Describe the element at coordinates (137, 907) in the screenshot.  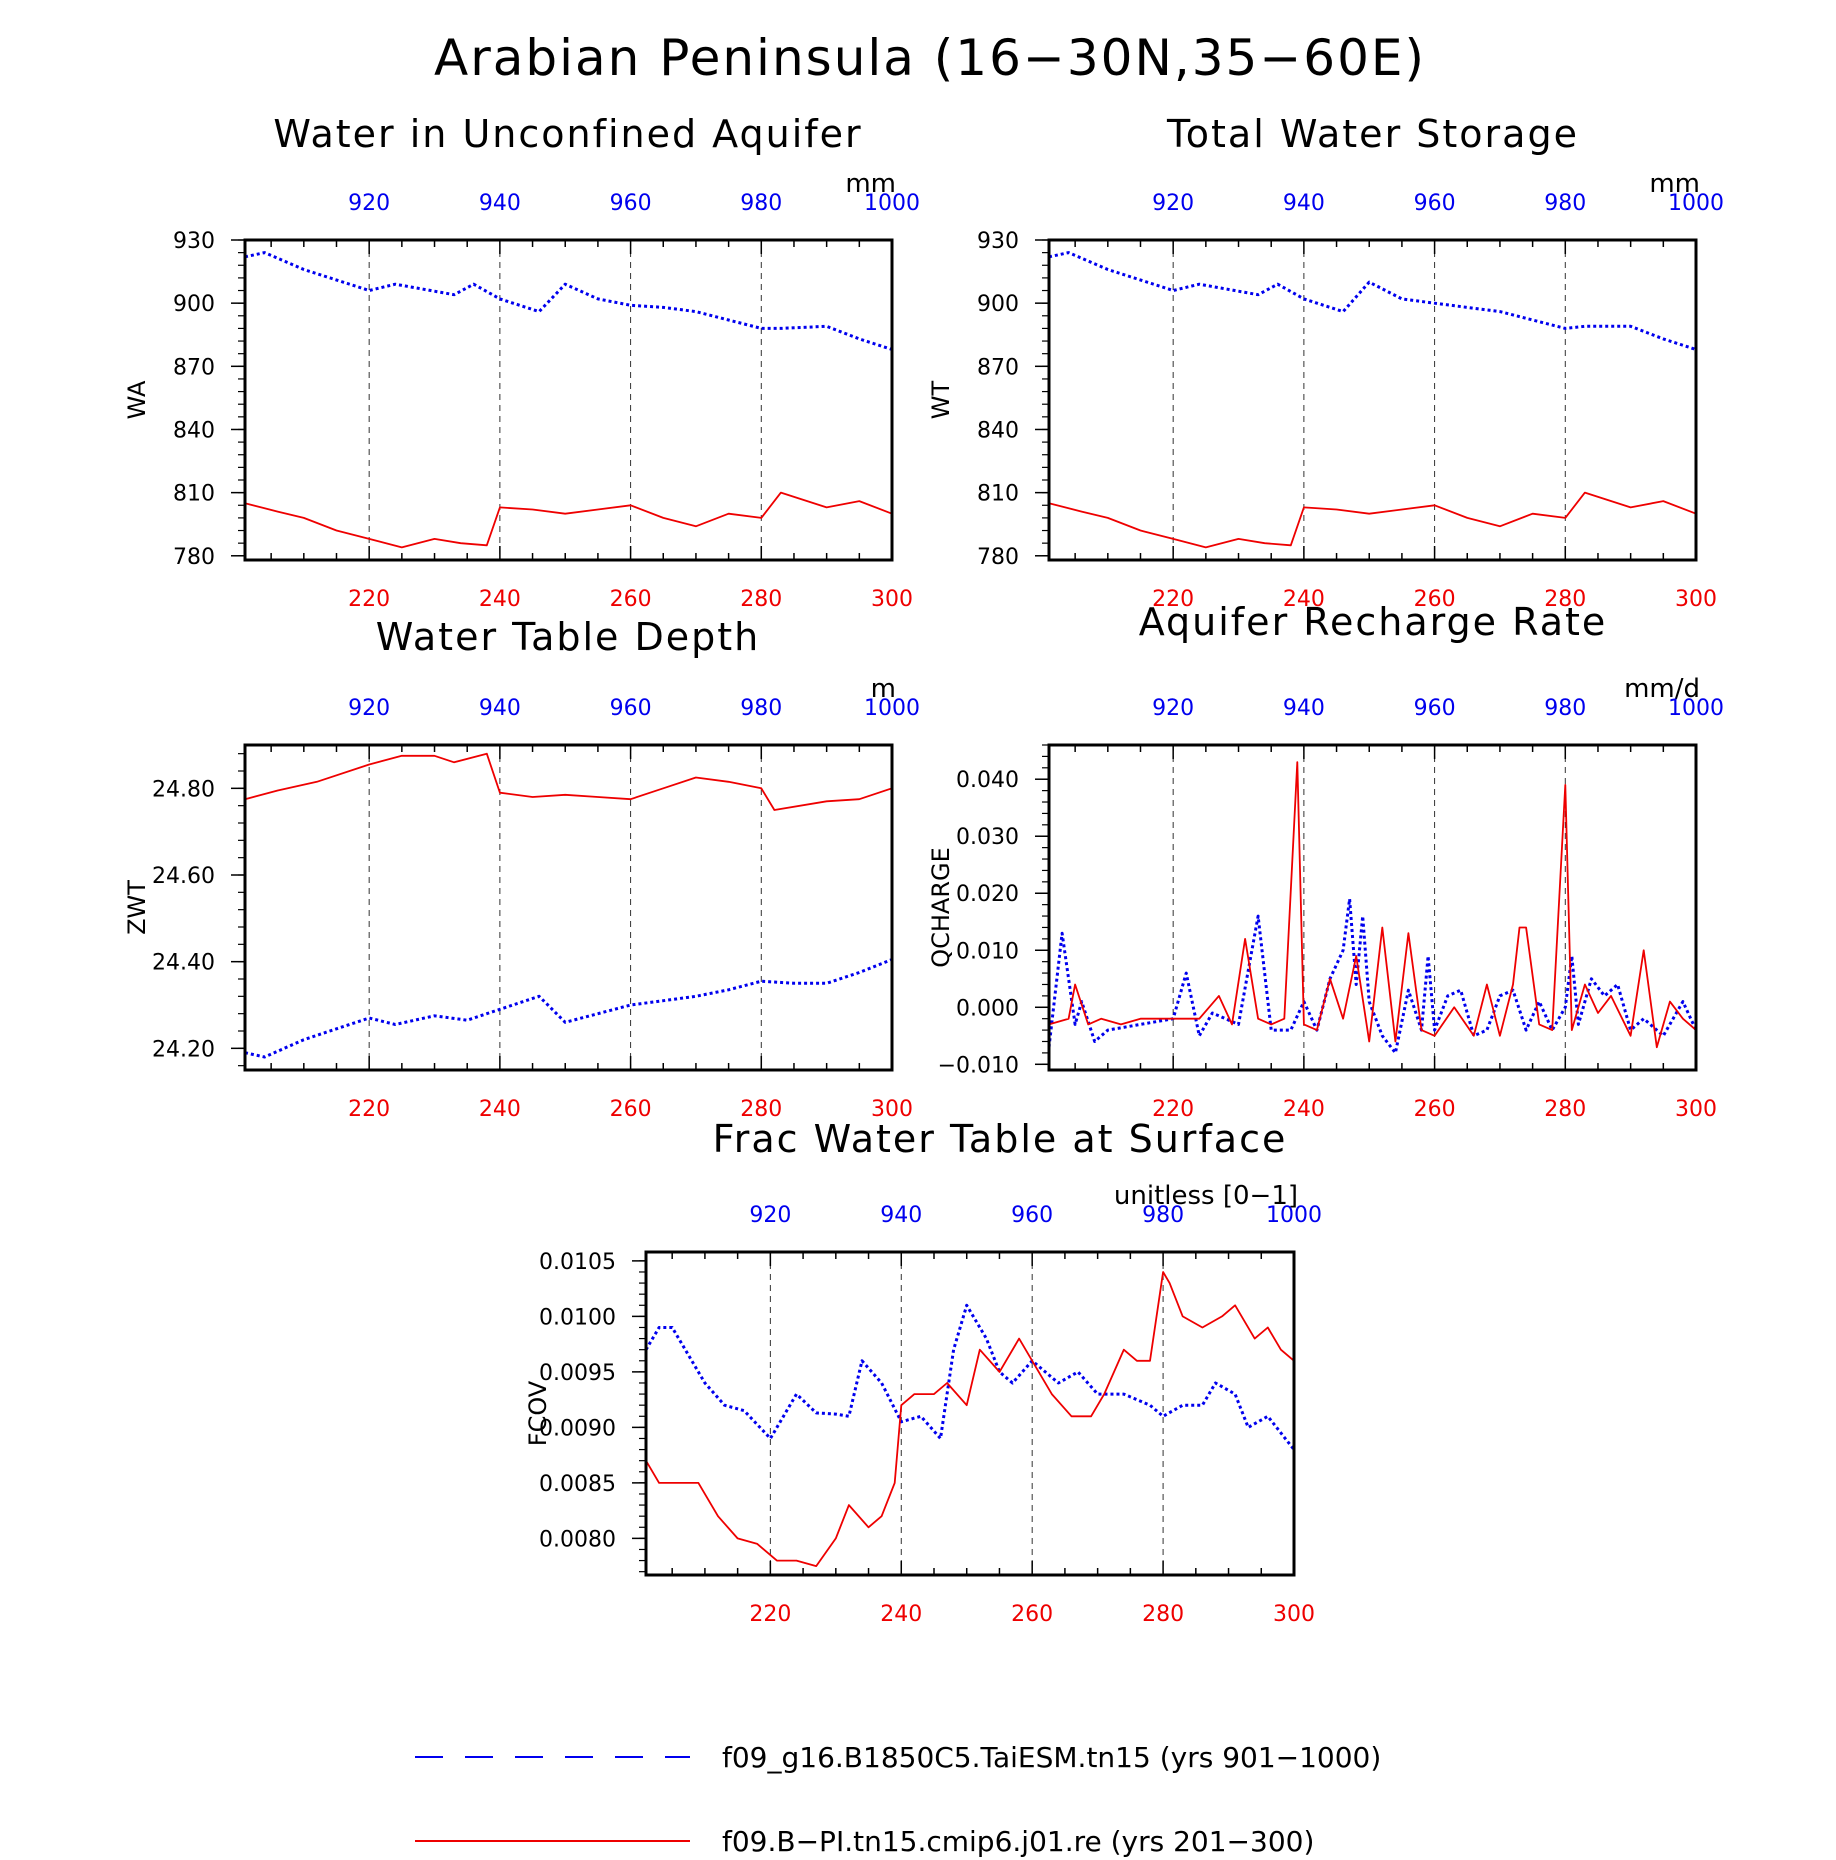
I see `y-axis-label: ZWT` at that location.